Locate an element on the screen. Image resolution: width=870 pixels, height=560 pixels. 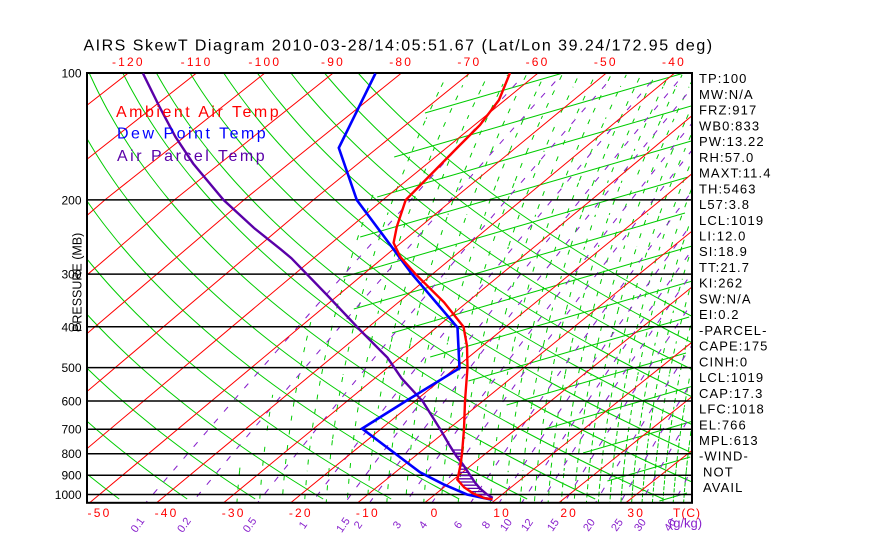
svg-text: -10 is located at coordinates (368, 513).